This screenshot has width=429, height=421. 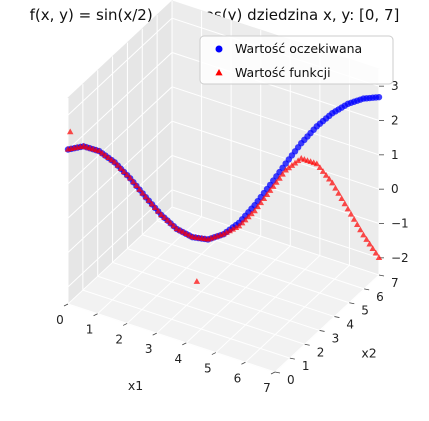 I want to click on x-tick-label: 3, so click(x=149, y=349).